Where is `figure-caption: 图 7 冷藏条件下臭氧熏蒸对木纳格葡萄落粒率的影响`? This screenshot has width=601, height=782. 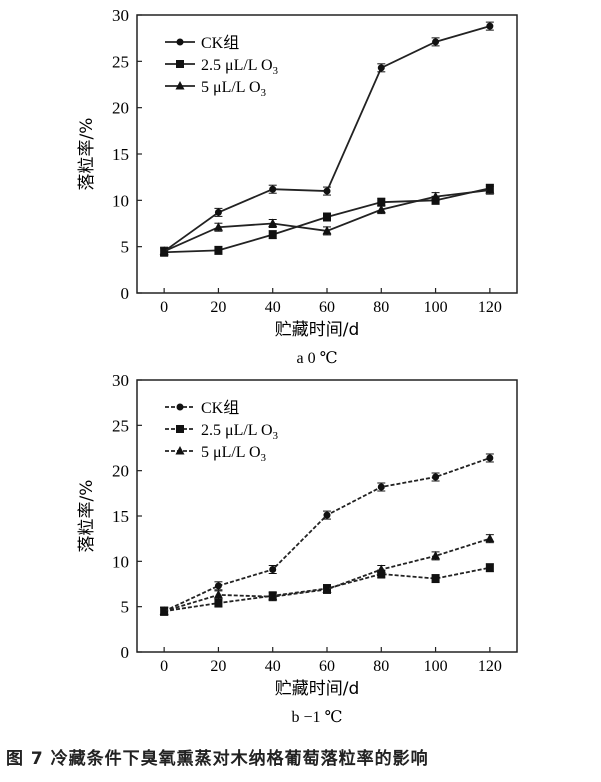
figure-caption: 图 7 冷藏条件下臭氧熏蒸对木纳格葡萄落粒率的影响 is located at coordinates (217, 759).